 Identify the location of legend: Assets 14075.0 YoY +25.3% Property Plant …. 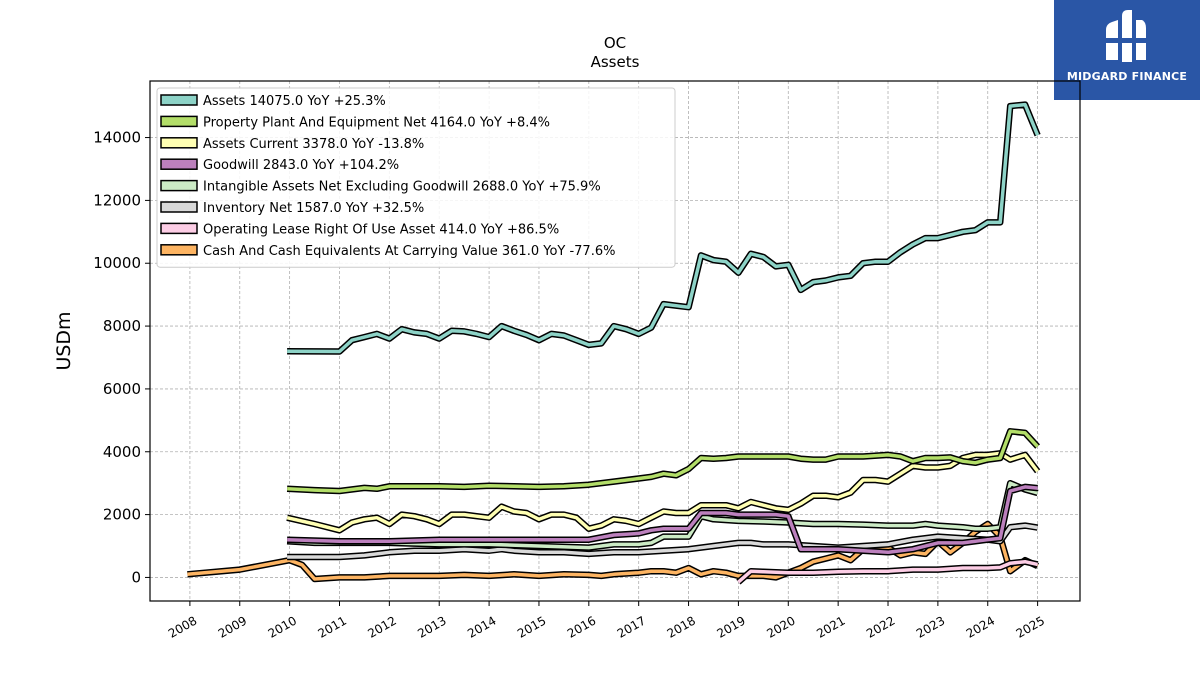
(416, 177).